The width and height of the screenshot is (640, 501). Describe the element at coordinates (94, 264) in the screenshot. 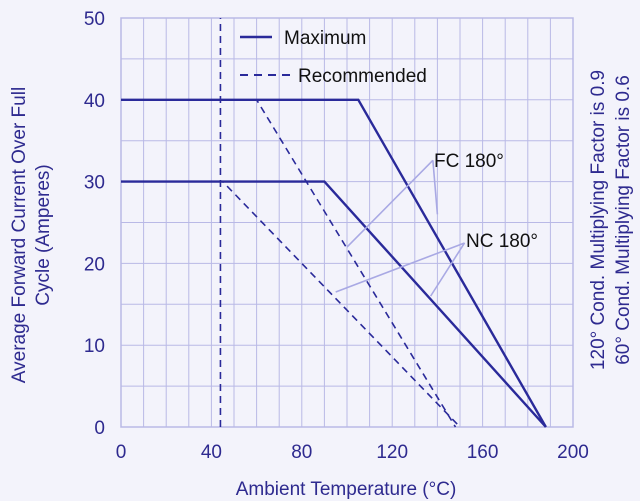

I see `y-tick-label: 20` at that location.